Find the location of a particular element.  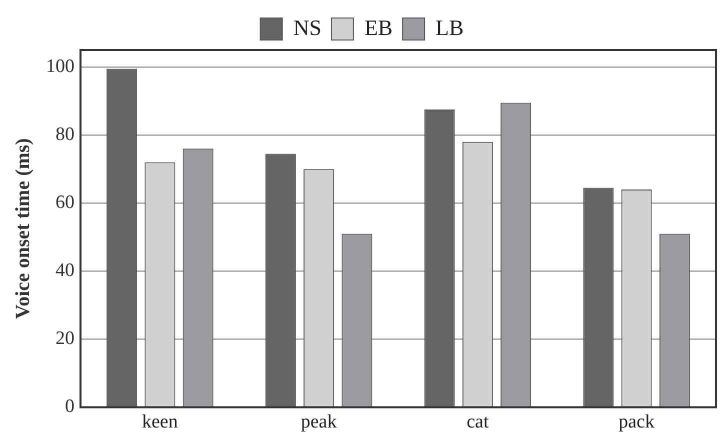

y-tick-label: 0 is located at coordinates (69, 407).